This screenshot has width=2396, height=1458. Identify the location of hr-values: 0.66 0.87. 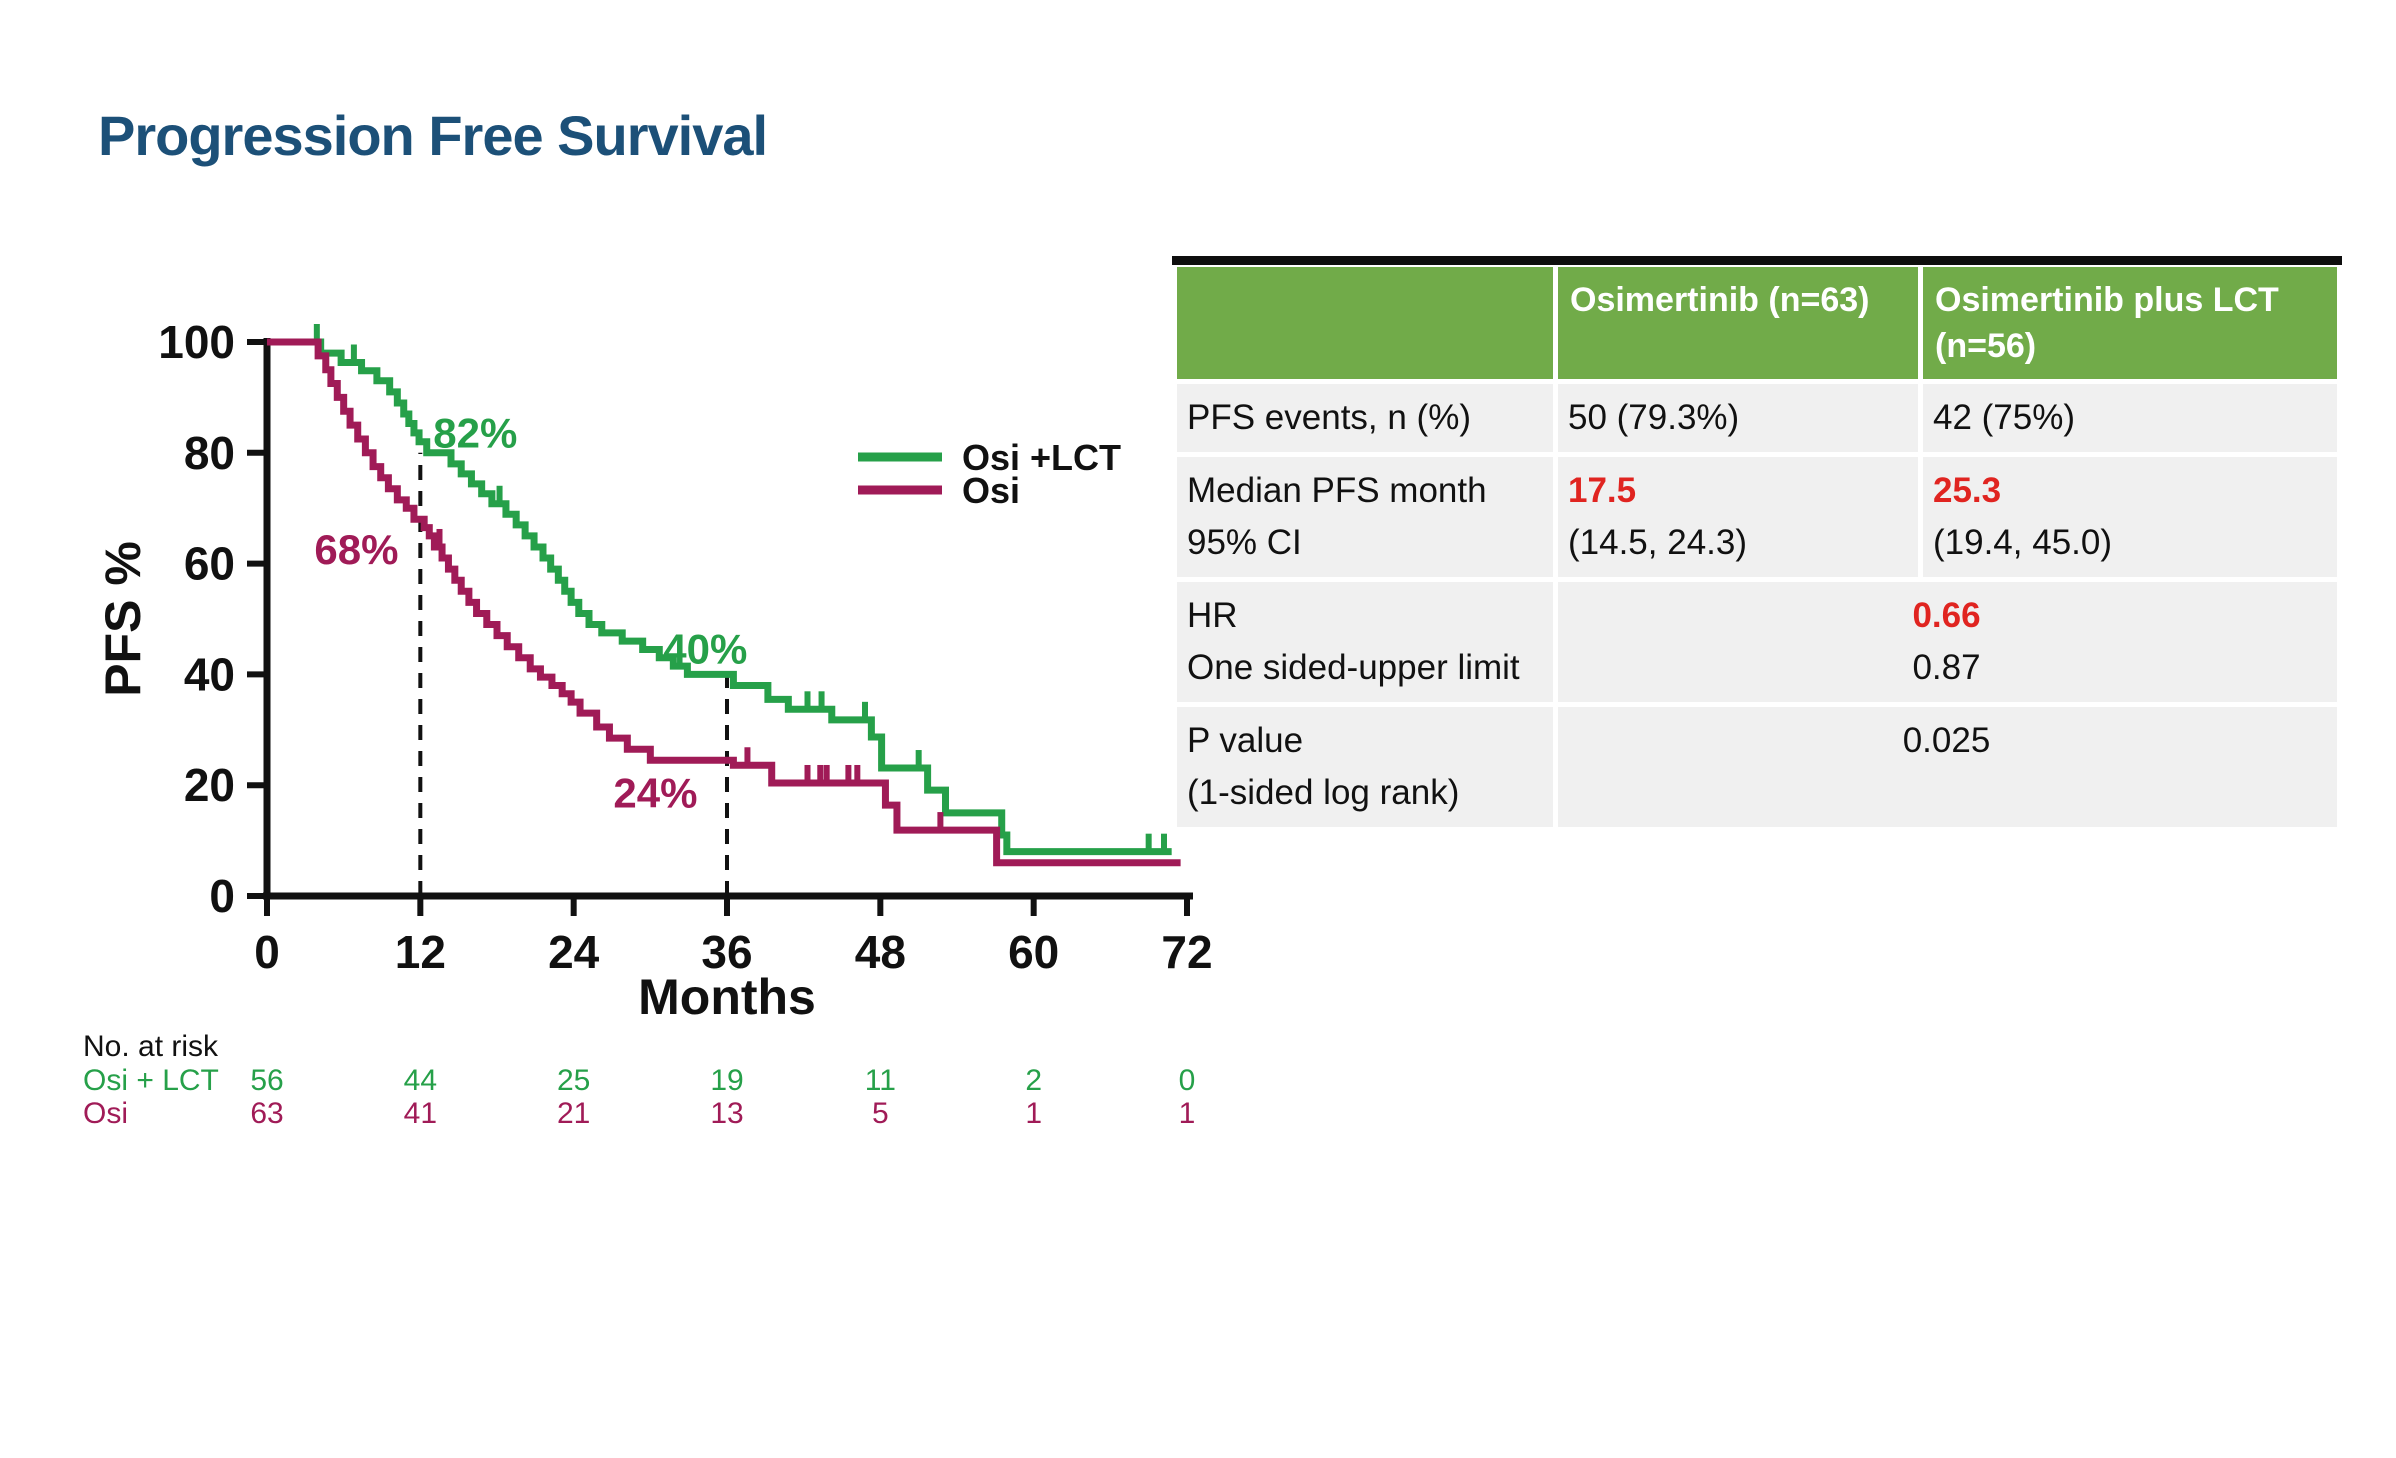
(1947, 642).